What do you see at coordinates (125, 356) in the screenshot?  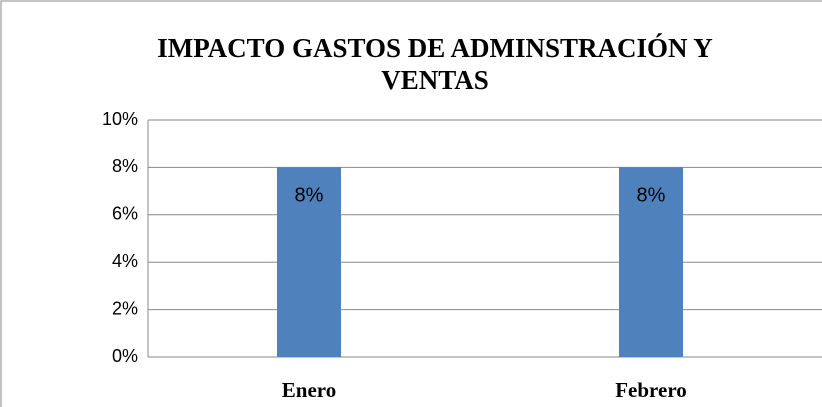 I see `y-tick-label: 0%` at bounding box center [125, 356].